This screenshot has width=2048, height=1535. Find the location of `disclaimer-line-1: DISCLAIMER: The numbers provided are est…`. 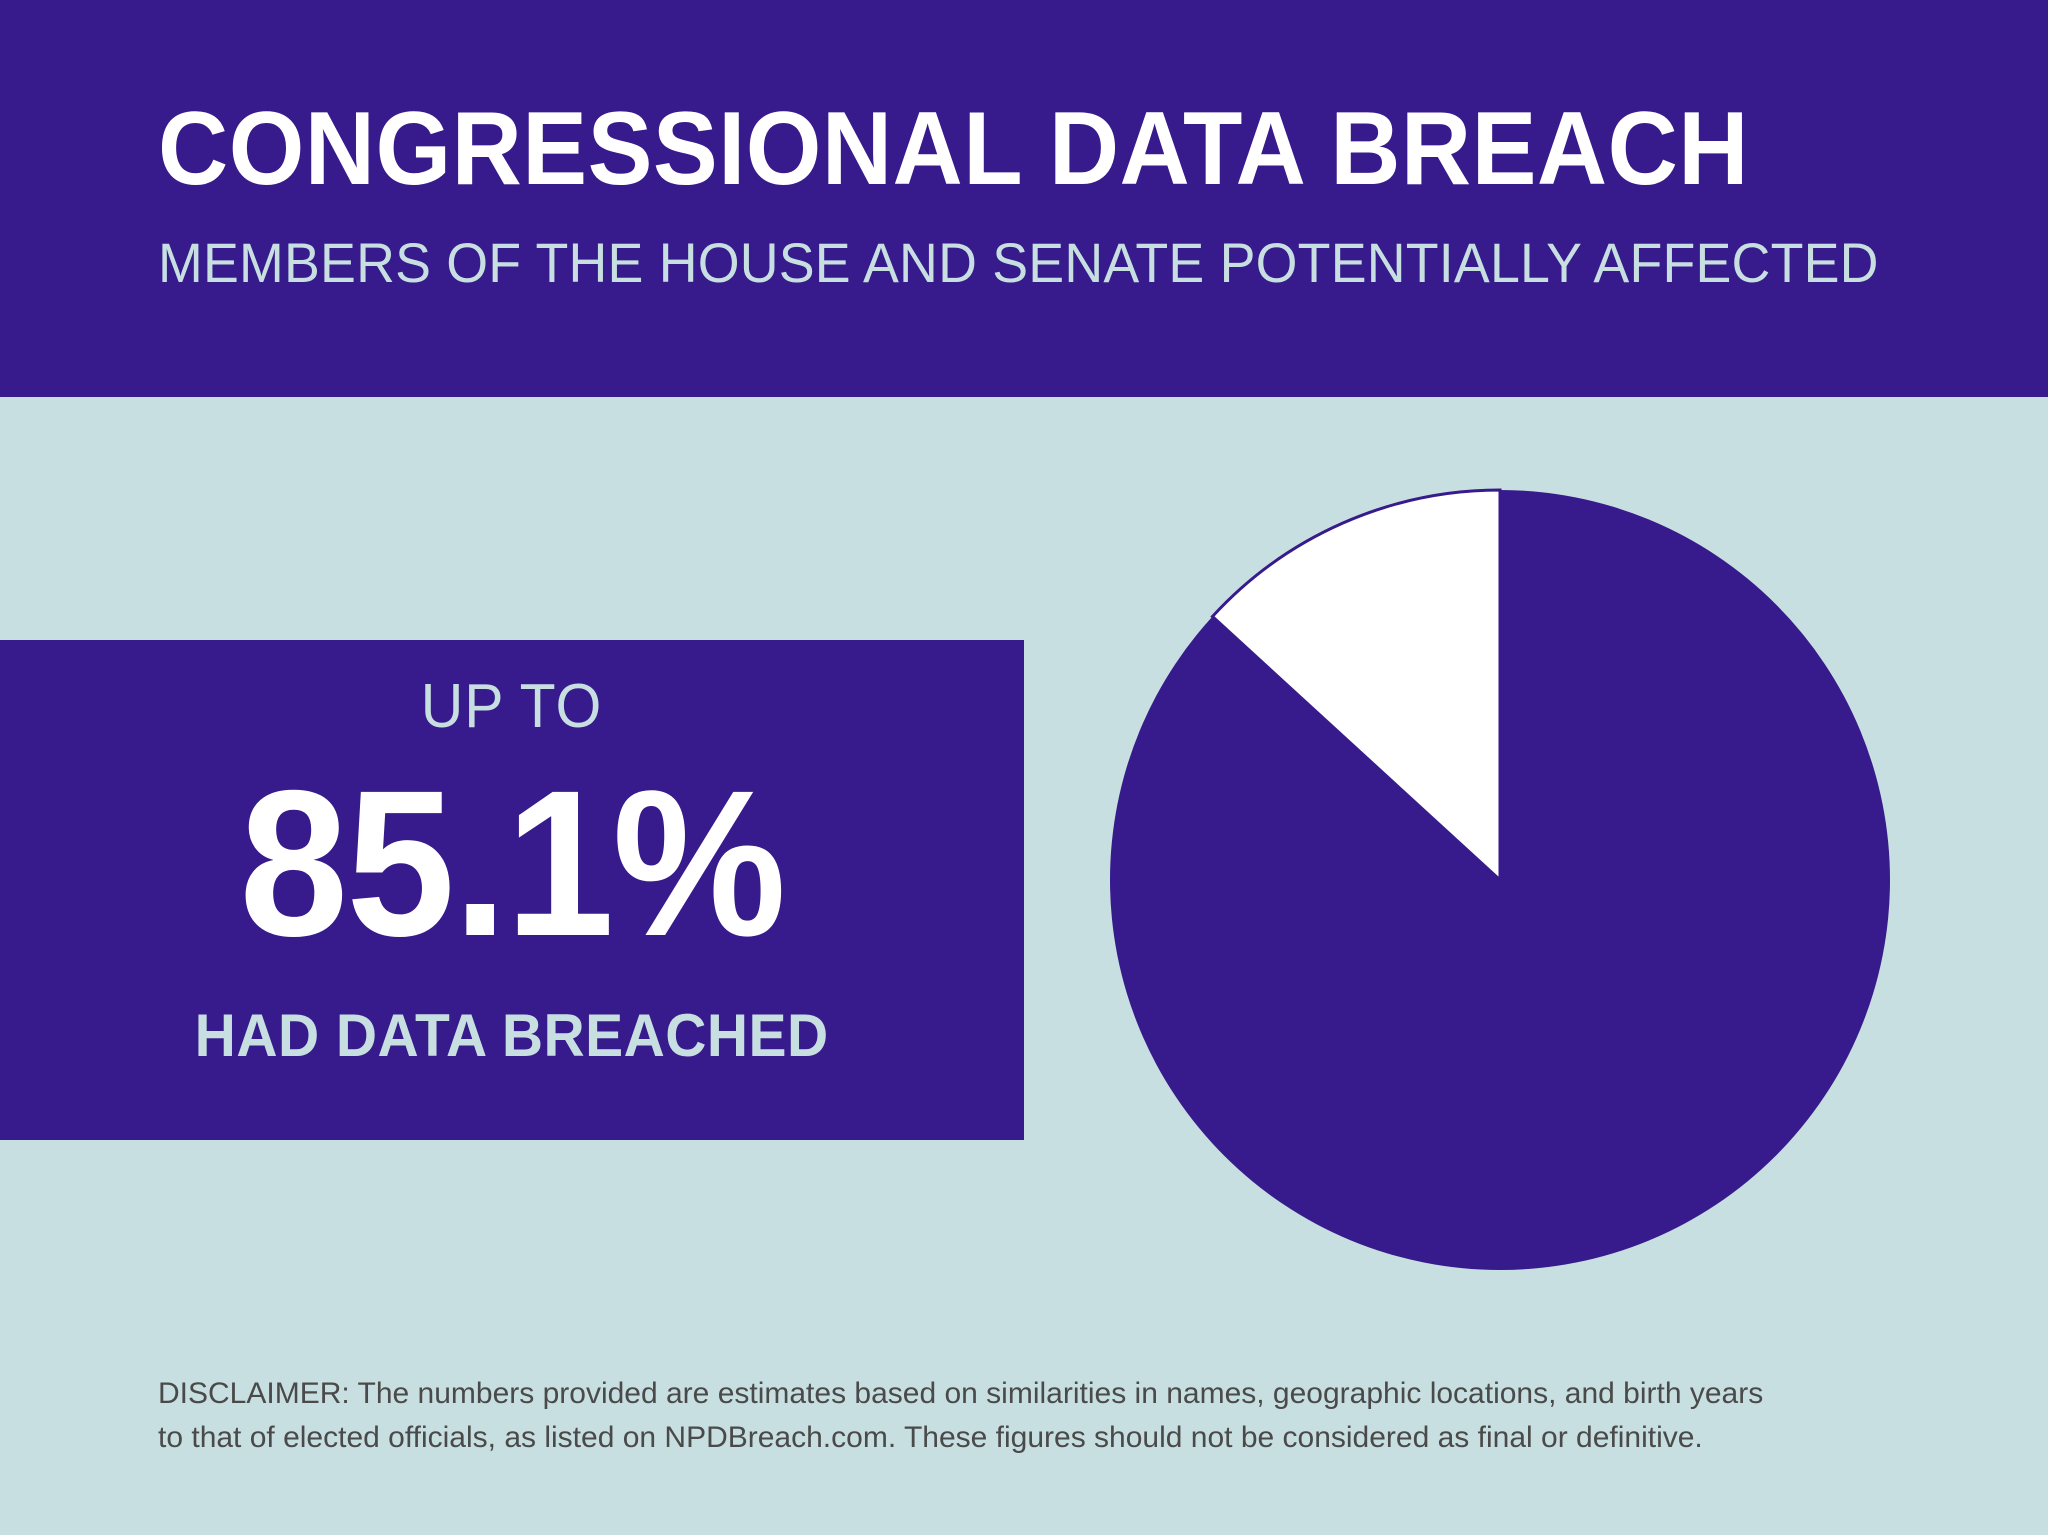

disclaimer-line-1: DISCLAIMER: The numbers provided are est… is located at coordinates (961, 1393).